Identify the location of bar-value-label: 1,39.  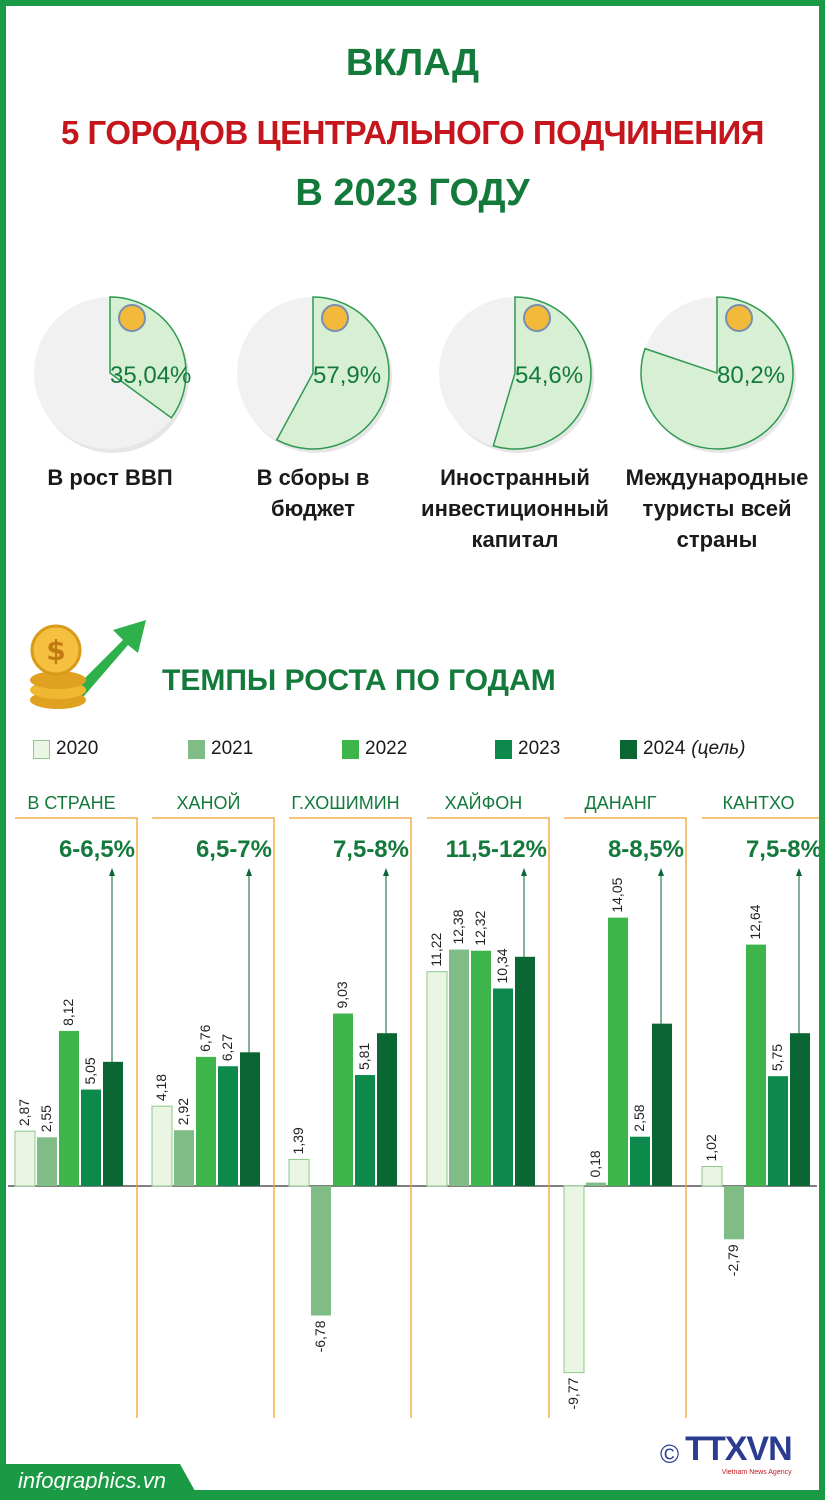
(298, 1140).